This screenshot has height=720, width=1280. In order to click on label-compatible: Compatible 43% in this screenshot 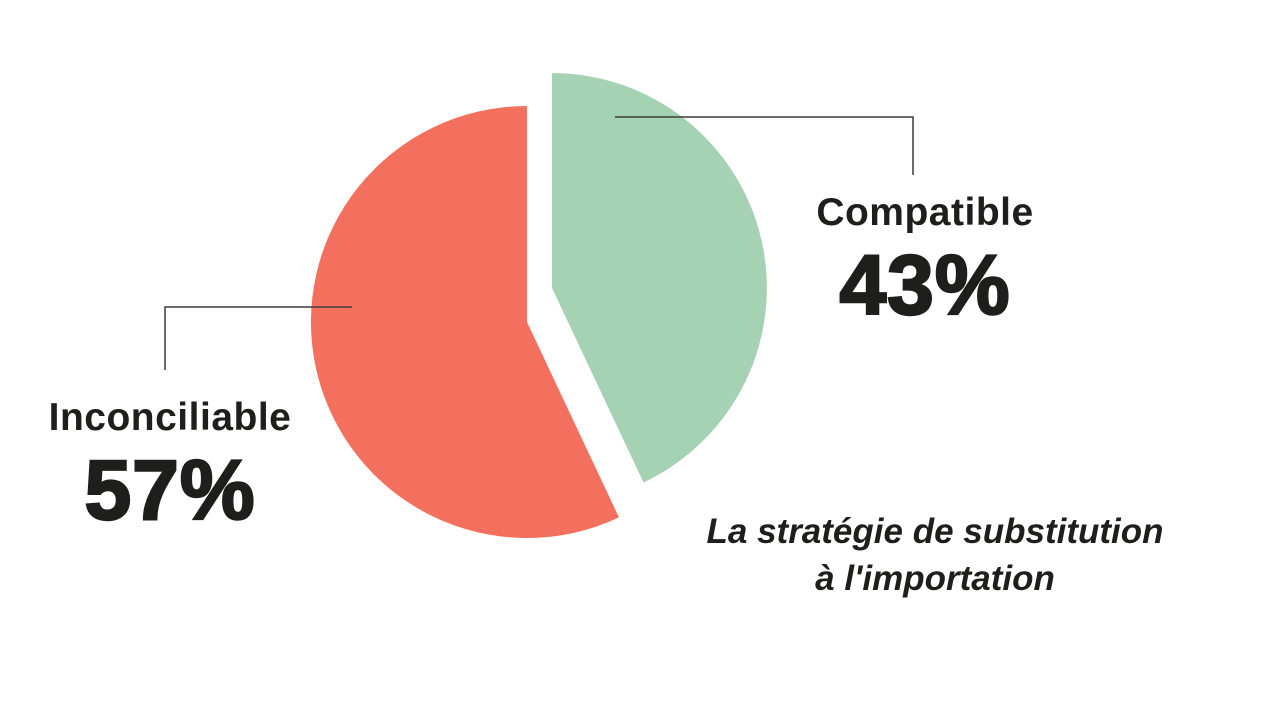, I will do `click(925, 261)`.